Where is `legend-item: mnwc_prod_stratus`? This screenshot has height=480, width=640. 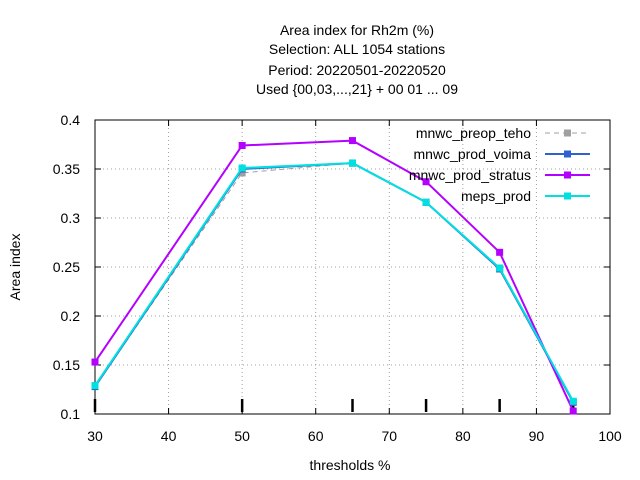
legend-item: mnwc_prod_stratus is located at coordinates (499, 175).